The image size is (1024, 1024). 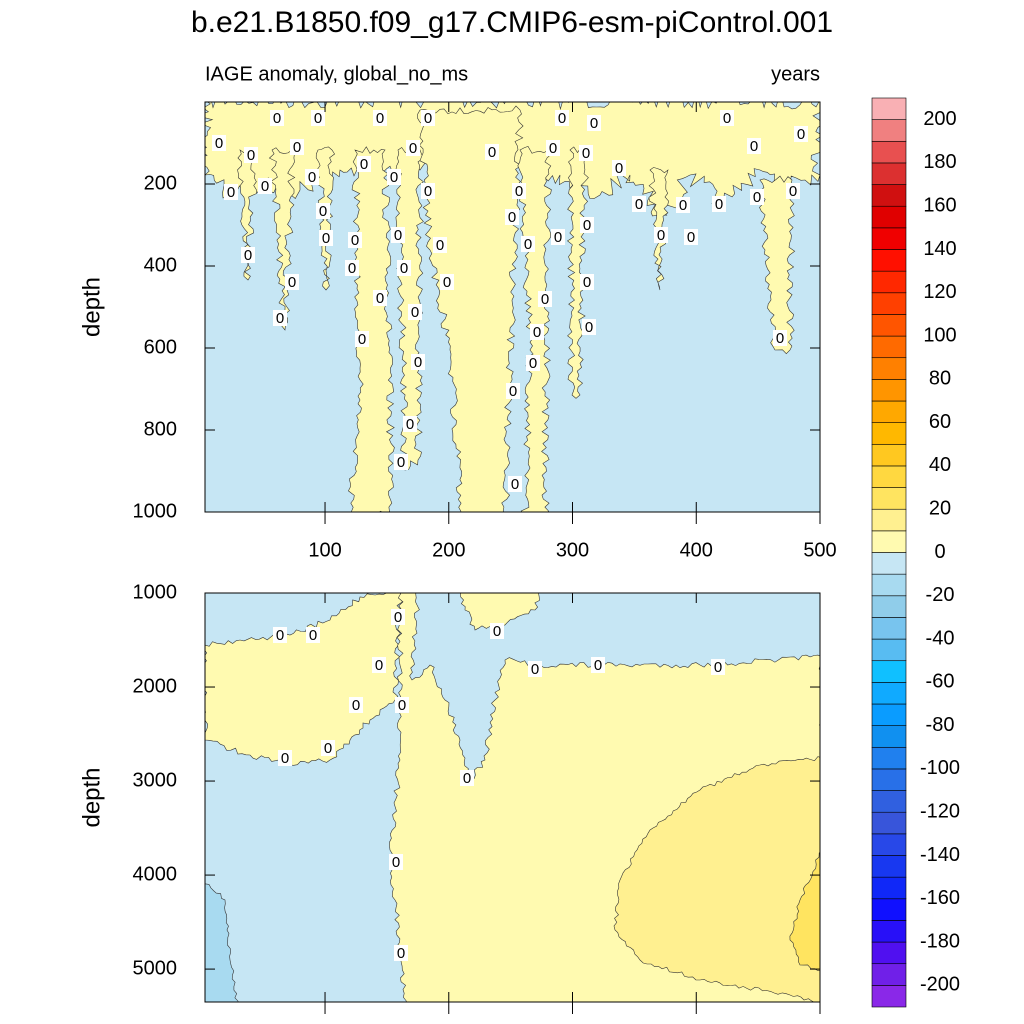 I want to click on colorbar-label: -160, so click(x=940, y=898).